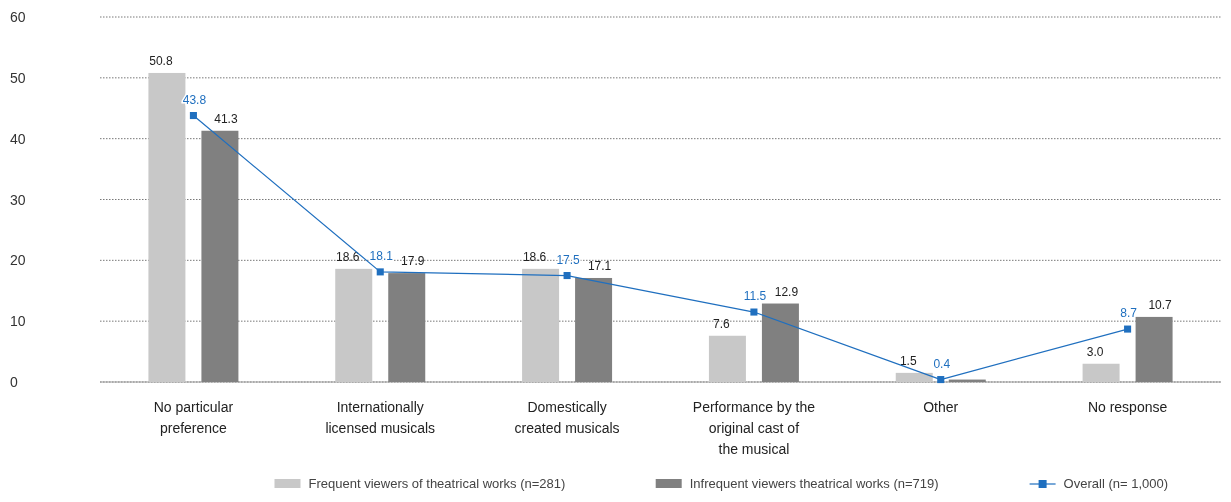  I want to click on y-tick-label: 10, so click(18, 321).